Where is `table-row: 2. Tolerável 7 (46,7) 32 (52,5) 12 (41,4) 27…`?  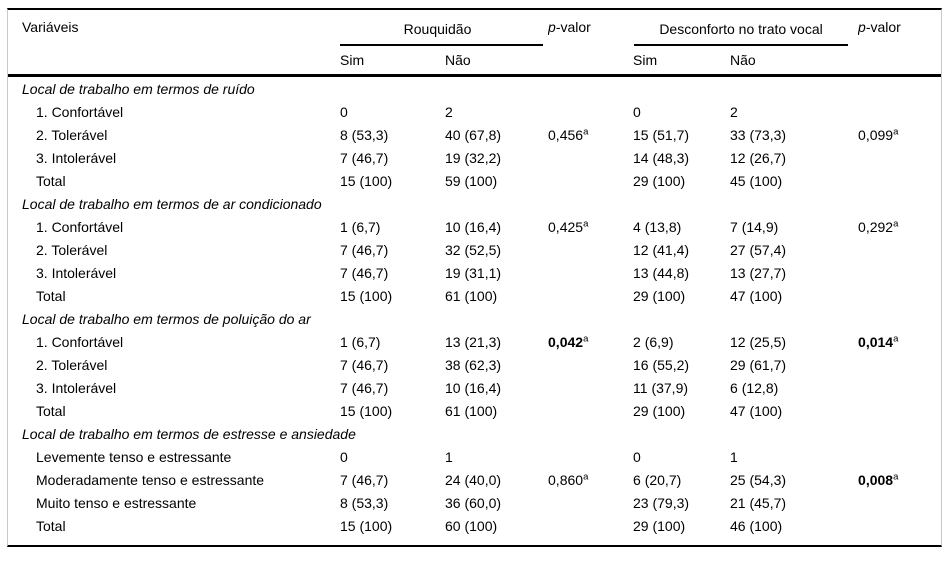 table-row: 2. Tolerável 7 (46,7) 32 (52,5) 12 (41,4) 27… is located at coordinates (474, 249).